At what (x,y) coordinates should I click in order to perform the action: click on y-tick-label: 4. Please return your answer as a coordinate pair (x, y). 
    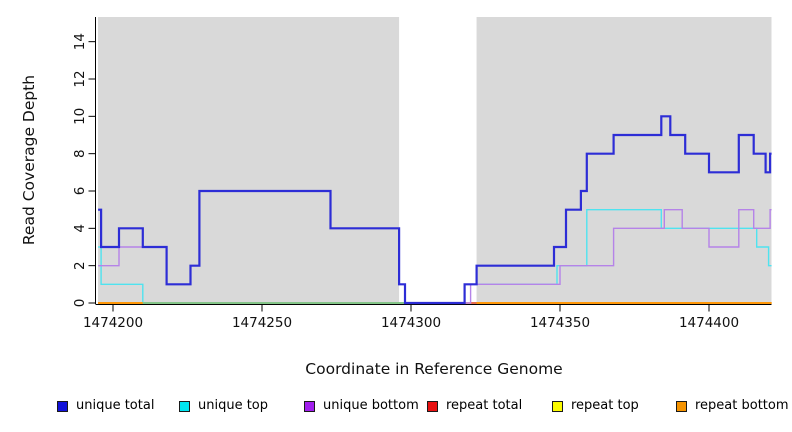
    Looking at the image, I should click on (80, 228).